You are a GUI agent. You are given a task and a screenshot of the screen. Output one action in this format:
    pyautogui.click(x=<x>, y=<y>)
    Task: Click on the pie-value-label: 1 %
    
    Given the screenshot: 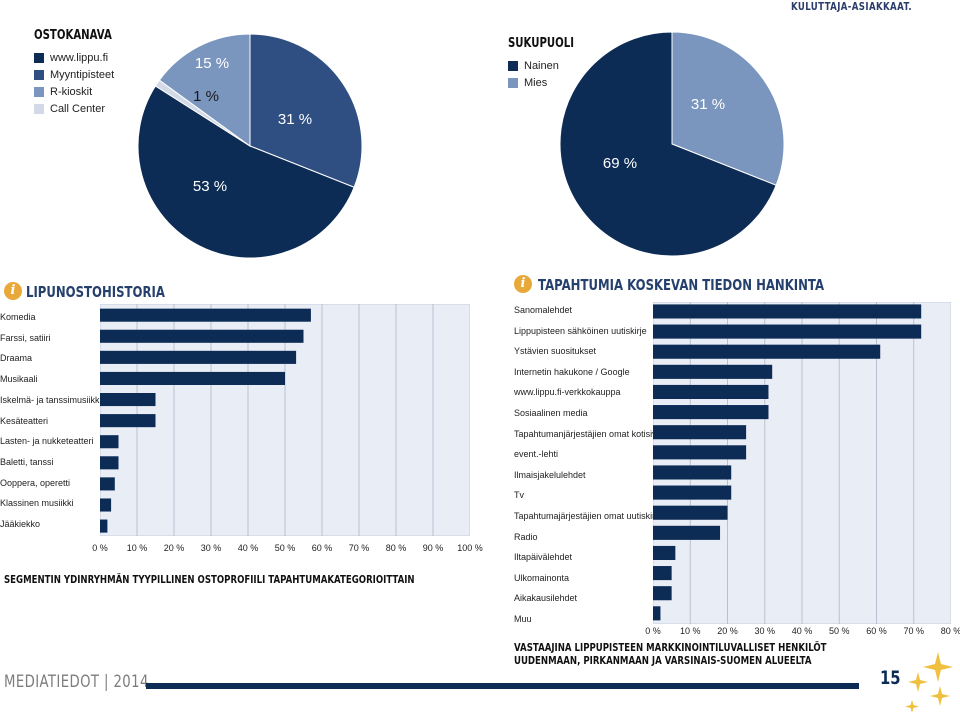 What is the action you would take?
    pyautogui.click(x=206, y=96)
    